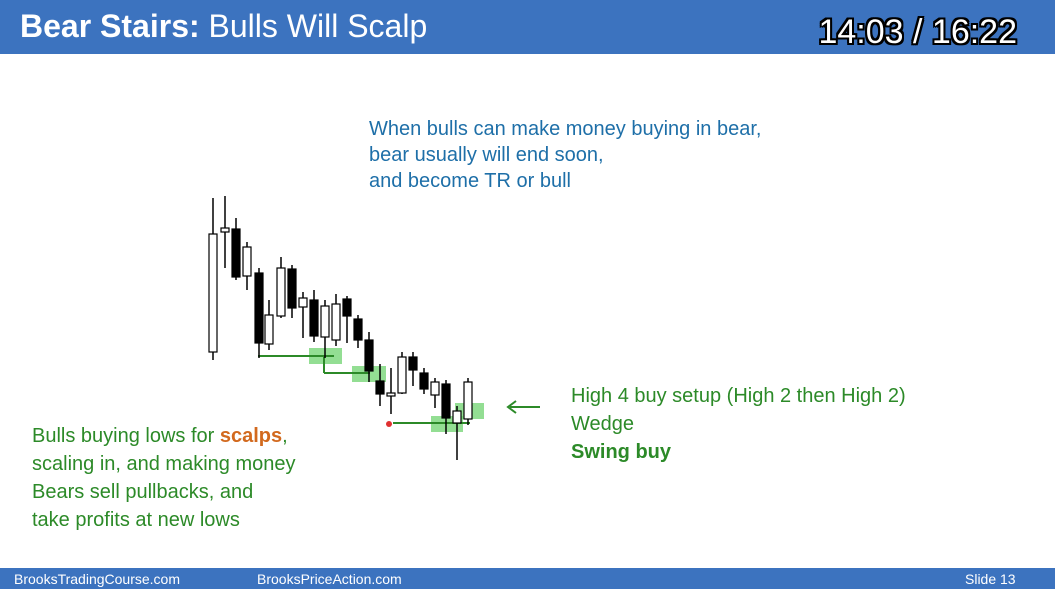 The height and width of the screenshot is (589, 1055). Describe the element at coordinates (251, 436) in the screenshot. I see `note-left-scalps: scalps` at that location.